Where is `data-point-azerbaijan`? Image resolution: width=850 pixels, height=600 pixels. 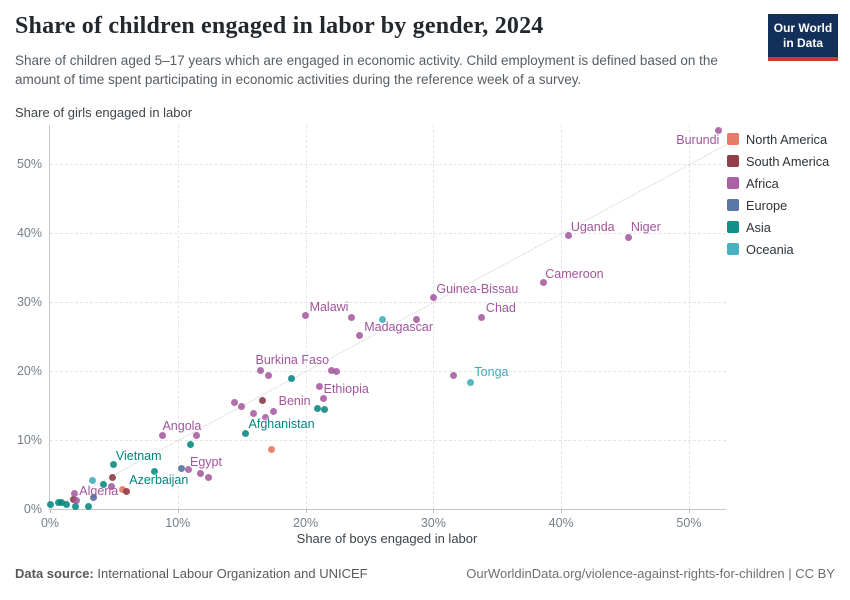 data-point-azerbaijan is located at coordinates (155, 471).